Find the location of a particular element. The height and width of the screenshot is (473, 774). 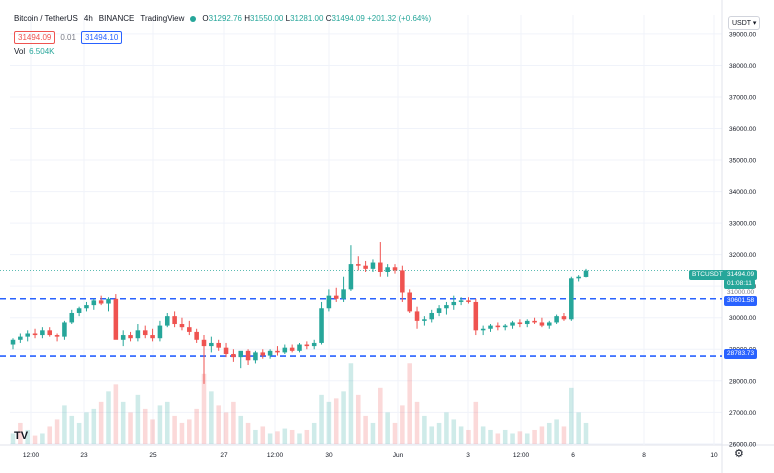

price-tick-label: 28000.00 is located at coordinates (742, 381).